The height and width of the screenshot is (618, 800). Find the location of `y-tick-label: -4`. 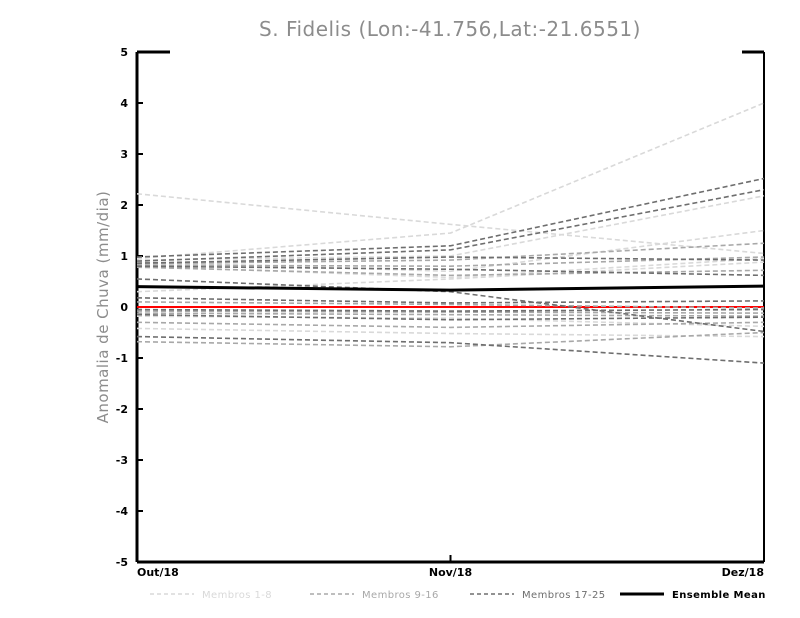

y-tick-label: -4 is located at coordinates (122, 511).